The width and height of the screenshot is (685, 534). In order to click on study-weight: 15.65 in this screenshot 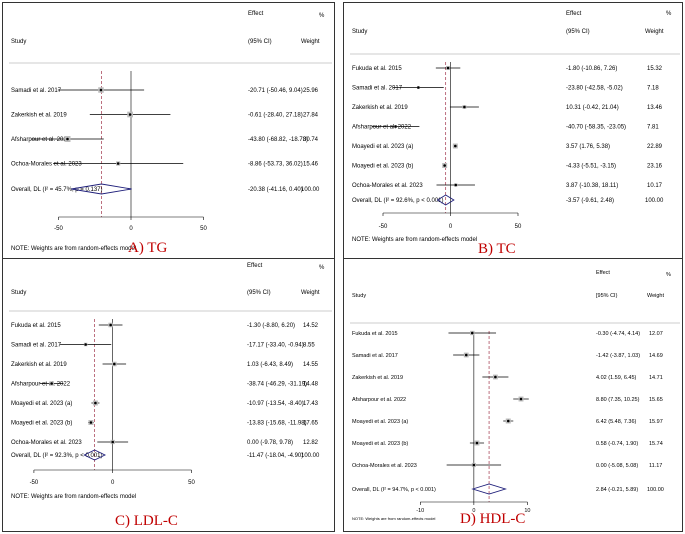, I will do `click(656, 400)`.